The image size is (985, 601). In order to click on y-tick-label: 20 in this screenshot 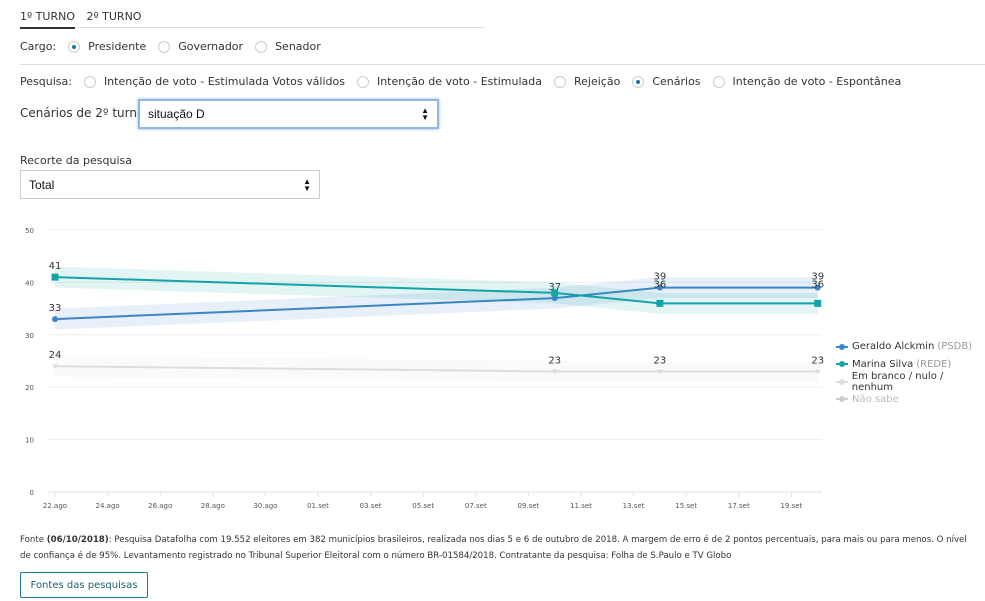, I will do `click(29, 388)`.